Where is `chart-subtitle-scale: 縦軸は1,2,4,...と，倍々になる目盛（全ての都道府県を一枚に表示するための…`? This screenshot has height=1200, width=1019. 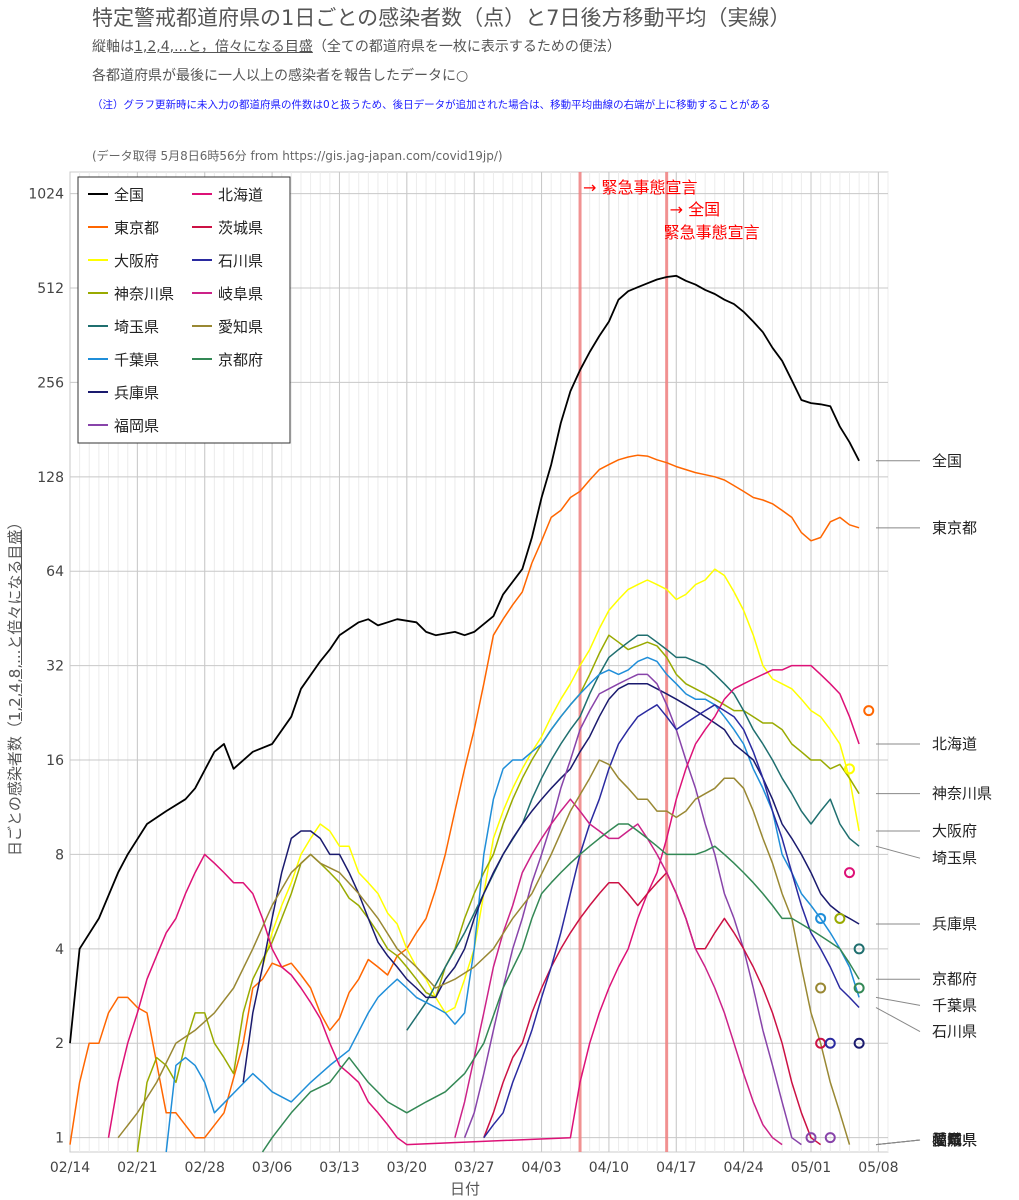
chart-subtitle-scale: 縦軸は1,2,4,...と，倍々になる目盛（全ての都道府県を一枚に表示するための… is located at coordinates (356, 47).